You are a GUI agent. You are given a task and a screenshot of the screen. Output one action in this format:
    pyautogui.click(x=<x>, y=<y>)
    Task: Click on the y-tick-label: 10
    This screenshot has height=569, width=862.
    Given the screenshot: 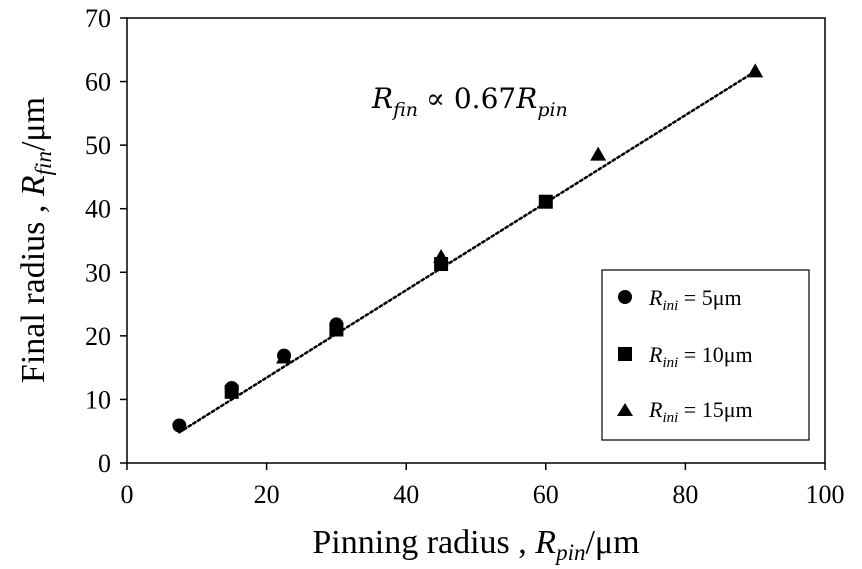 What is the action you would take?
    pyautogui.click(x=98, y=399)
    